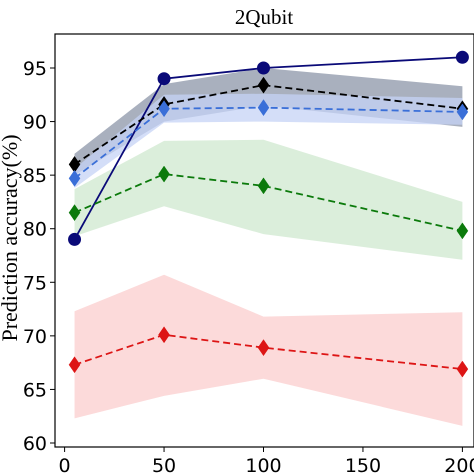 This screenshot has height=474, width=474. What do you see at coordinates (35, 230) in the screenshot?
I see `y-tick-label: 80` at bounding box center [35, 230].